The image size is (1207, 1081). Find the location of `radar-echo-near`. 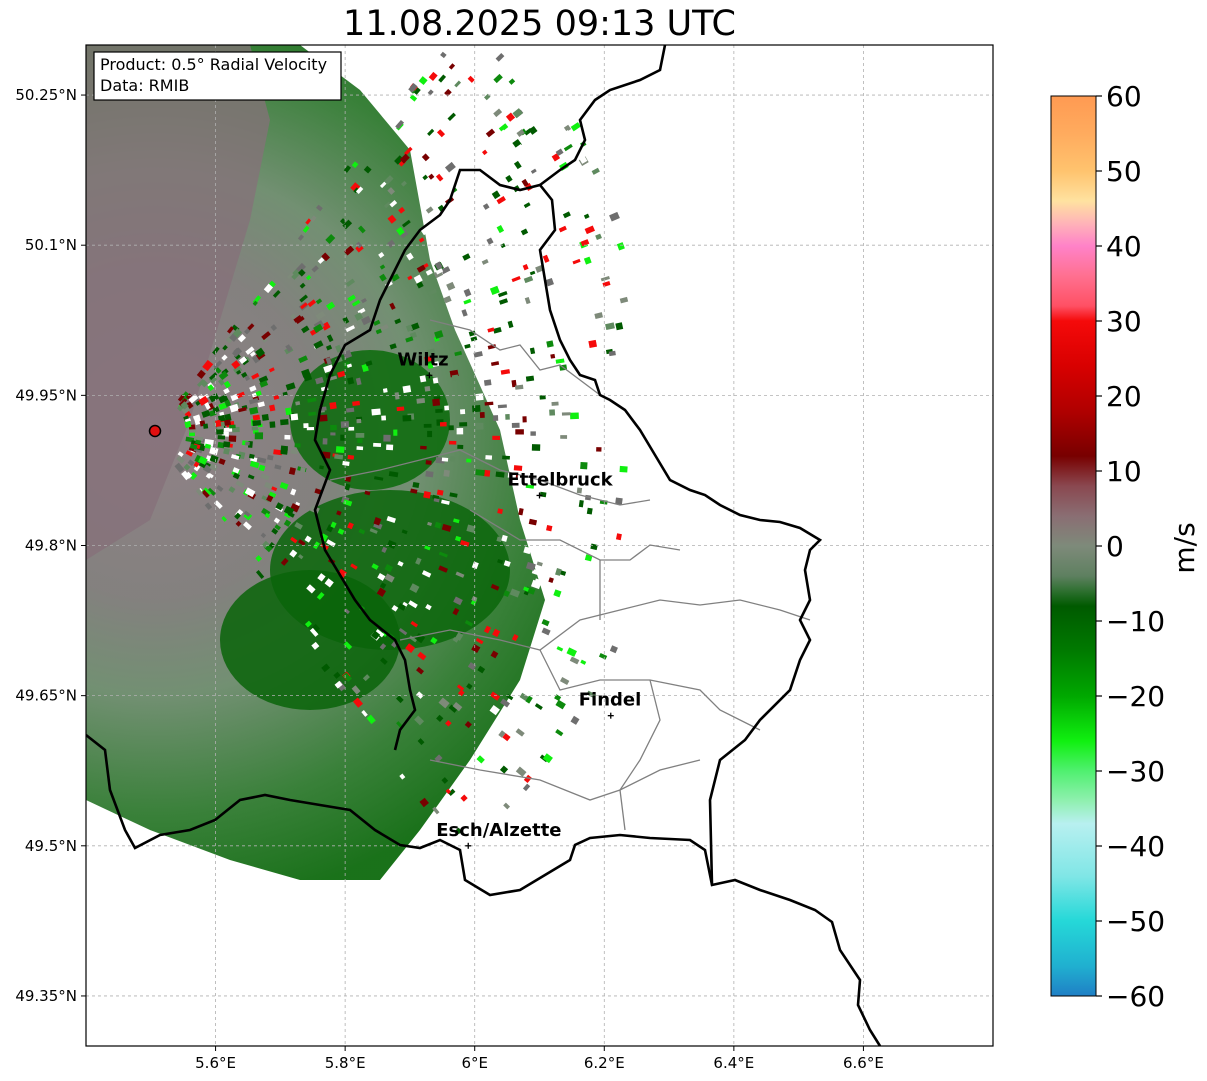

radar-echo-near is located at coordinates (178, 302).